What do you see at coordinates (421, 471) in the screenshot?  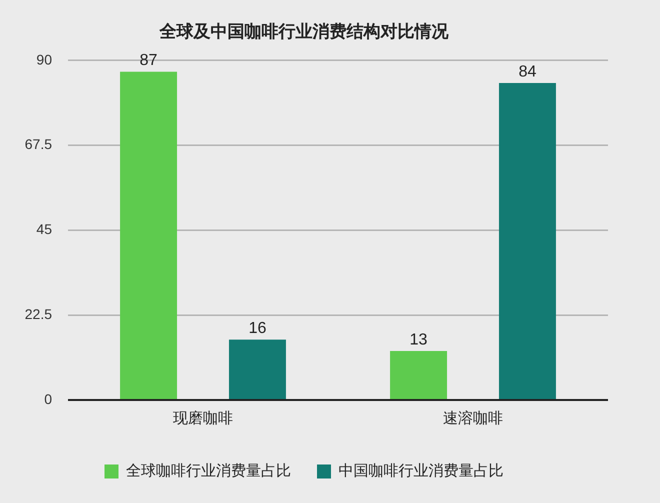 I see `legend-label: 中国咖啡行业消费量占比` at bounding box center [421, 471].